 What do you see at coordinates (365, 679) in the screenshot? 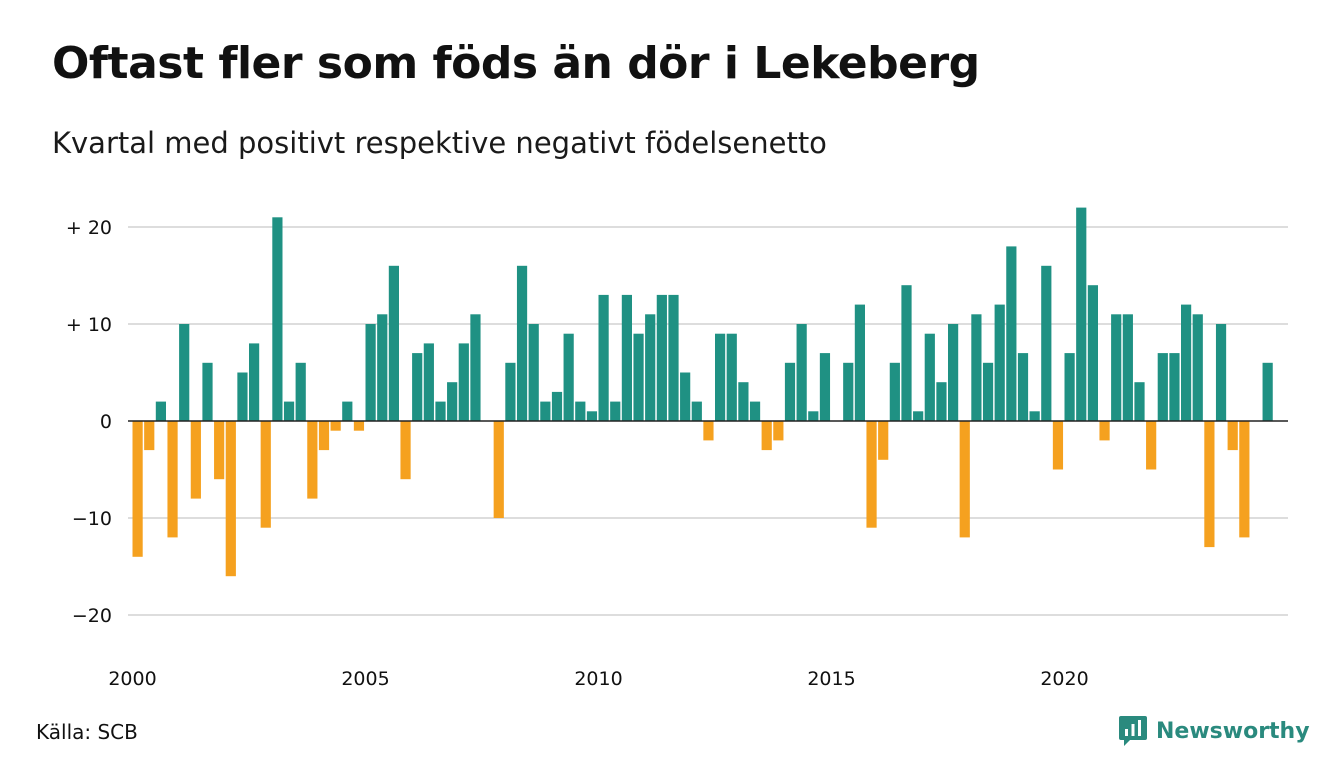
I see `x-tick-label: 2005` at bounding box center [365, 679].